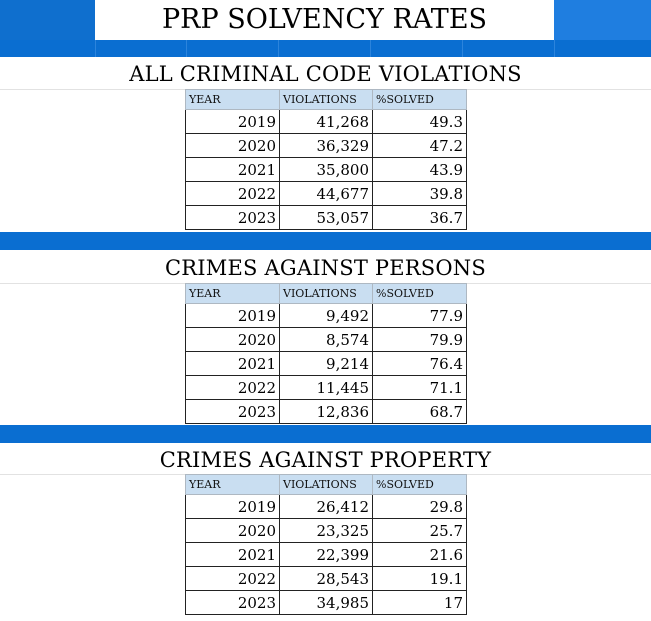  I want to click on header-fill-right, so click(602, 20).